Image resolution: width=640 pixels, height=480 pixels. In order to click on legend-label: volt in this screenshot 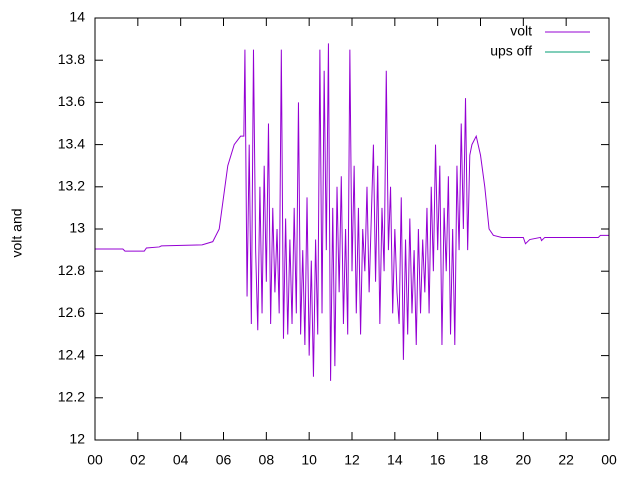, I will do `click(521, 31)`.